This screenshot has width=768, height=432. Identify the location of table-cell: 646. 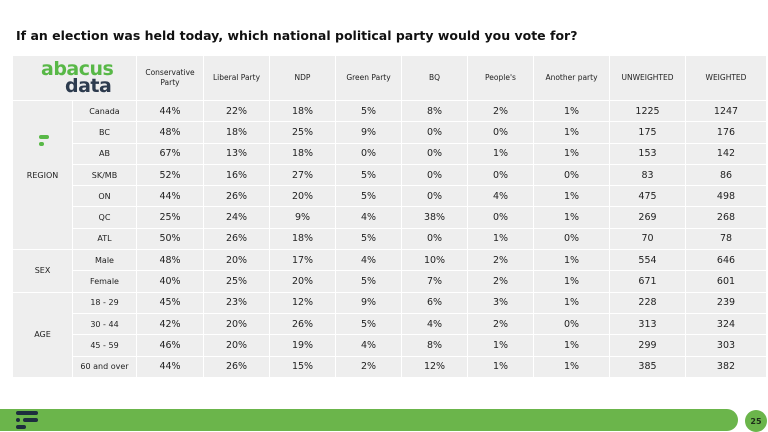
(726, 260).